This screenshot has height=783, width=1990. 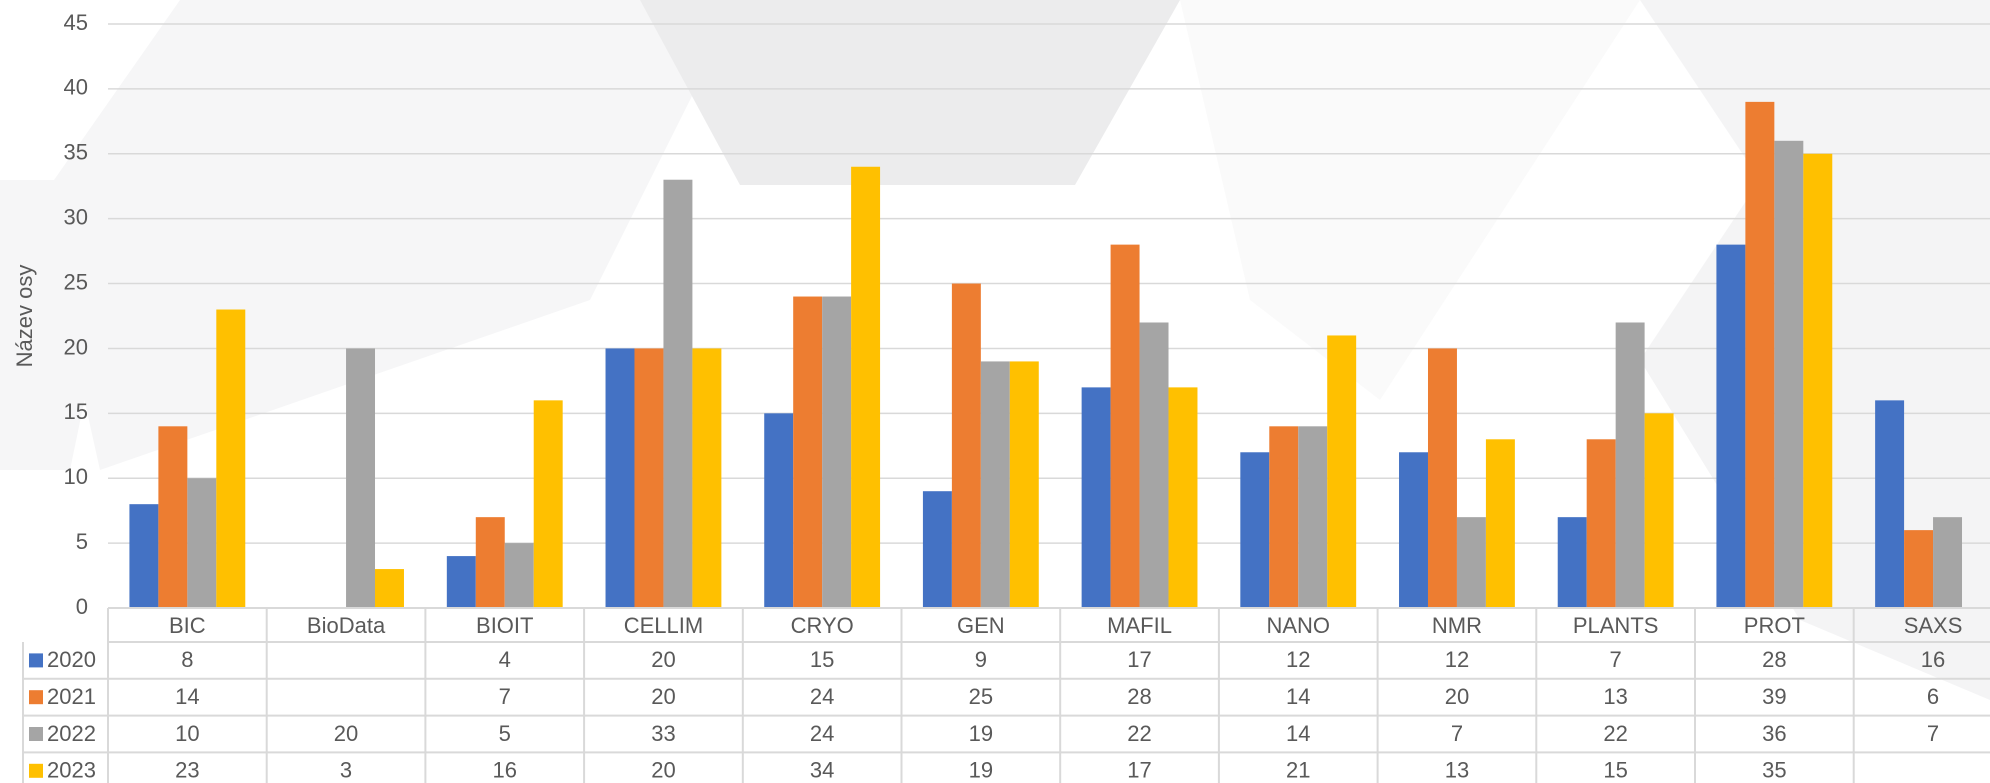 What do you see at coordinates (71, 659) in the screenshot?
I see `legend-label: 2020` at bounding box center [71, 659].